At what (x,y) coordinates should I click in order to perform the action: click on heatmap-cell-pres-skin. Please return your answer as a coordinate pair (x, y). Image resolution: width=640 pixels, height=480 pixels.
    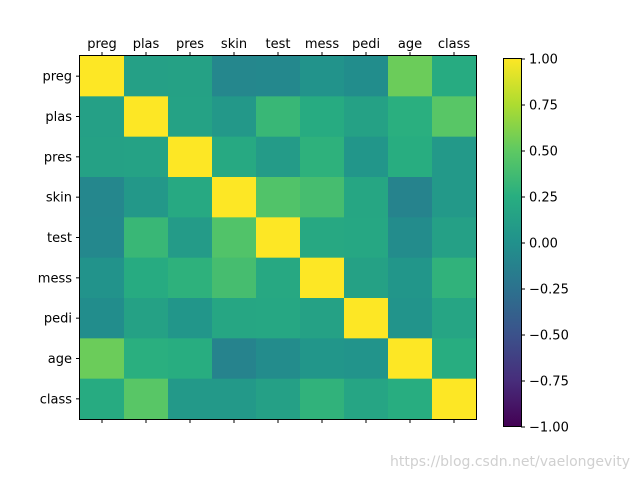
    Looking at the image, I should click on (234, 157).